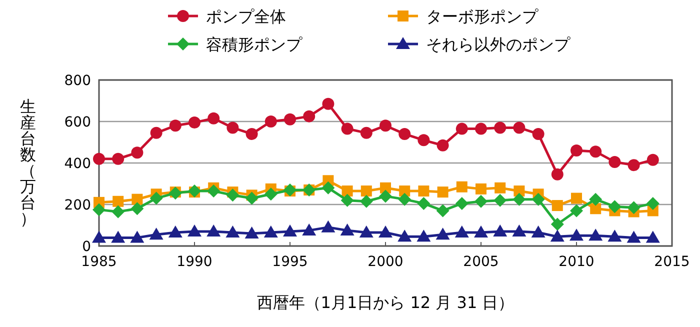 The width and height of the screenshot is (700, 327). Describe the element at coordinates (77, 206) in the screenshot. I see `y-tick-label: 200` at that location.